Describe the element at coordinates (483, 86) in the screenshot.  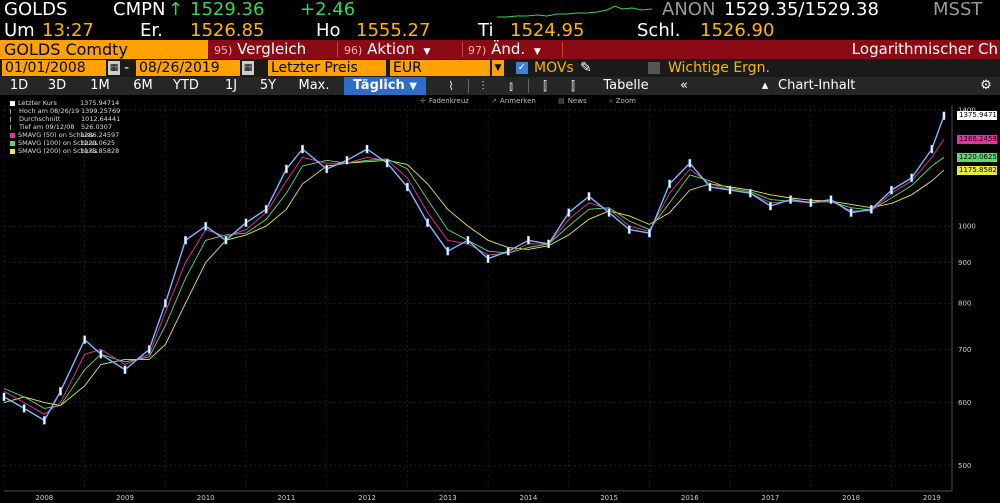
I see `candlestick-icon: ⫶` at that location.